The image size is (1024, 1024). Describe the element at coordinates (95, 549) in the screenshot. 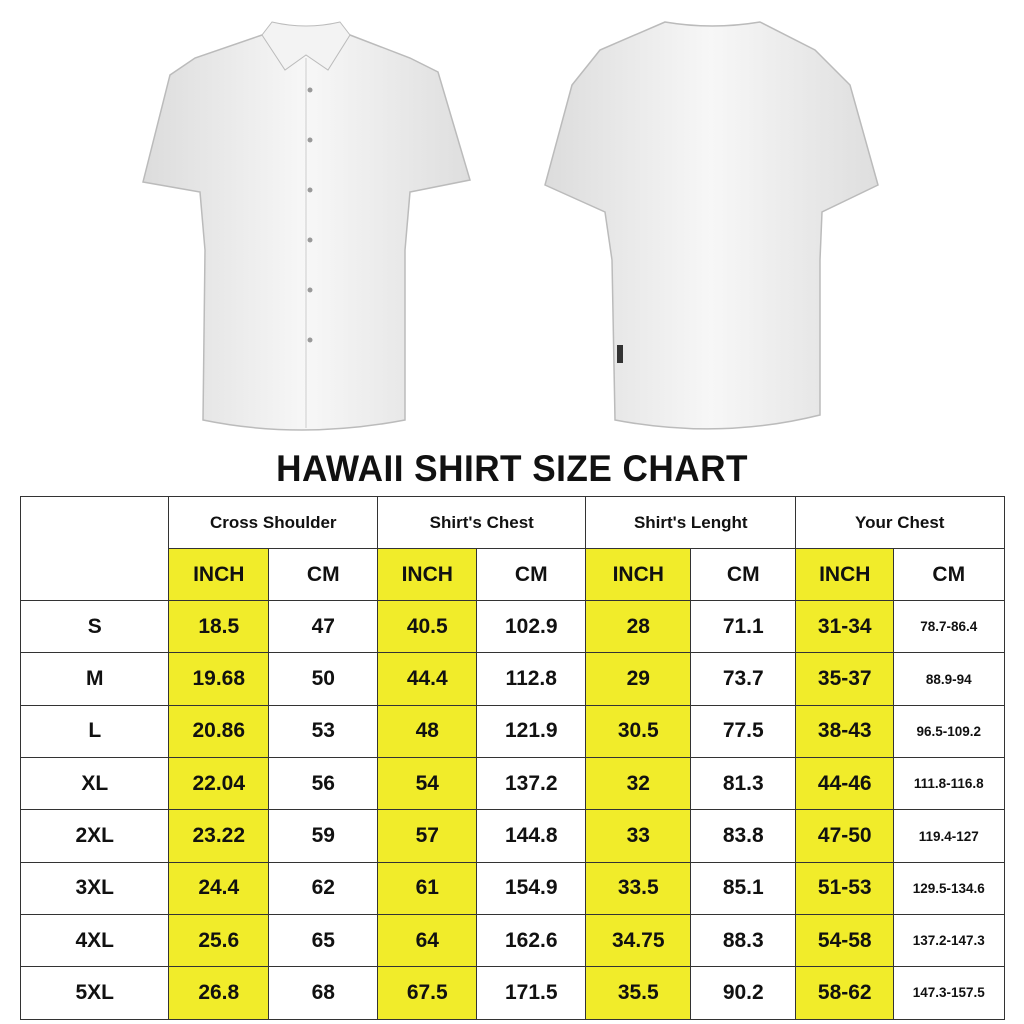

I see `corner-cell` at that location.